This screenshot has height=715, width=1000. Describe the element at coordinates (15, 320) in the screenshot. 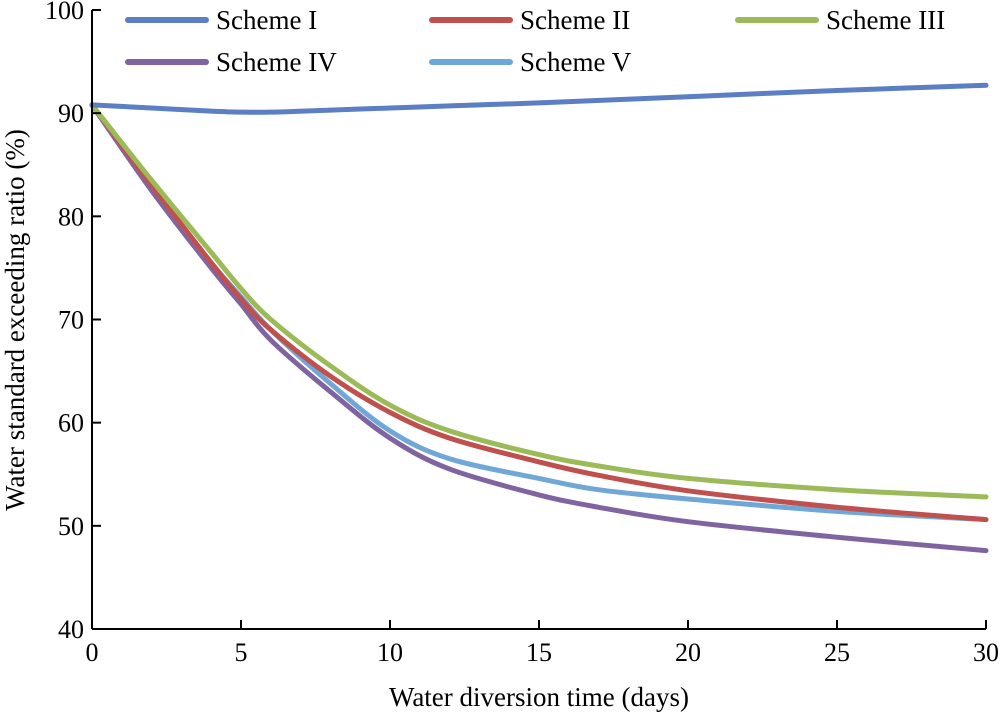

I see `y-axis-title: Water standard exceeding ratio (%)` at that location.